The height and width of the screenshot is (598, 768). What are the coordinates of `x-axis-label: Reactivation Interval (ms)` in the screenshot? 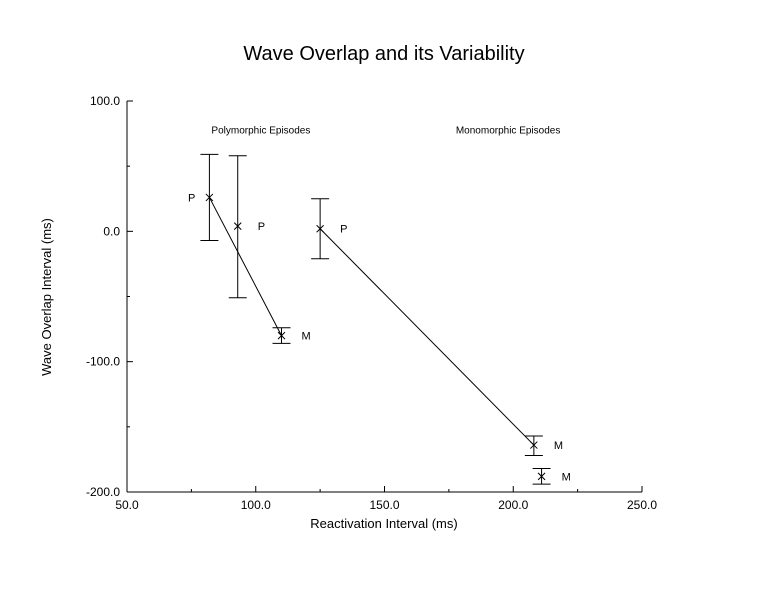 It's located at (383, 523).